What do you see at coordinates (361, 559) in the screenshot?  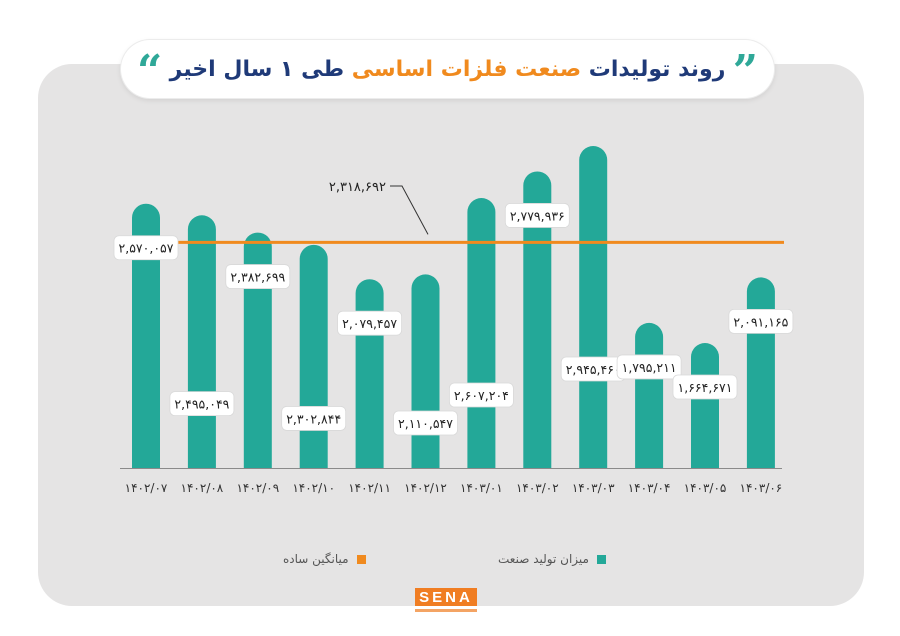 I see `legend-swatch-average` at bounding box center [361, 559].